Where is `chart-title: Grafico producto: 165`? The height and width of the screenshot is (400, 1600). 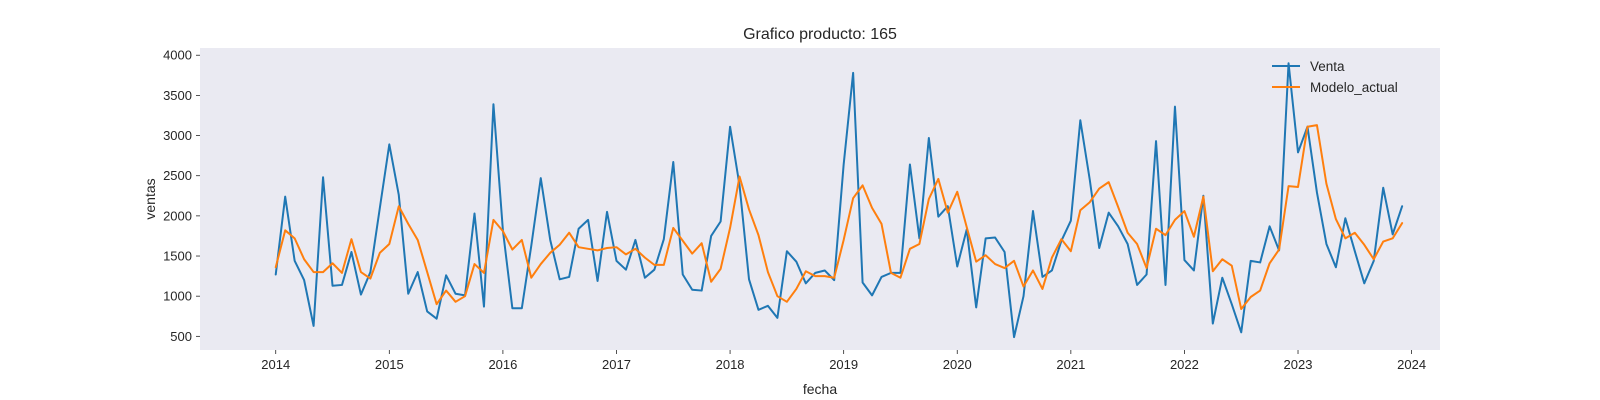 chart-title: Grafico producto: 165 is located at coordinates (820, 34).